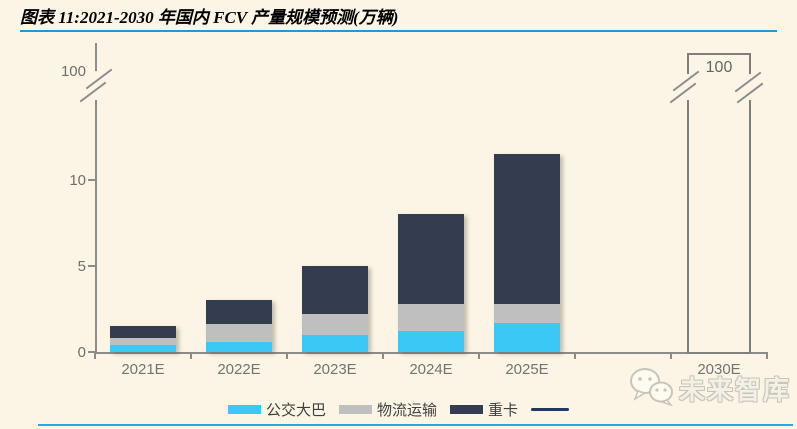 This screenshot has height=429, width=797. I want to click on stacked-bar-2023E, so click(335, 309).